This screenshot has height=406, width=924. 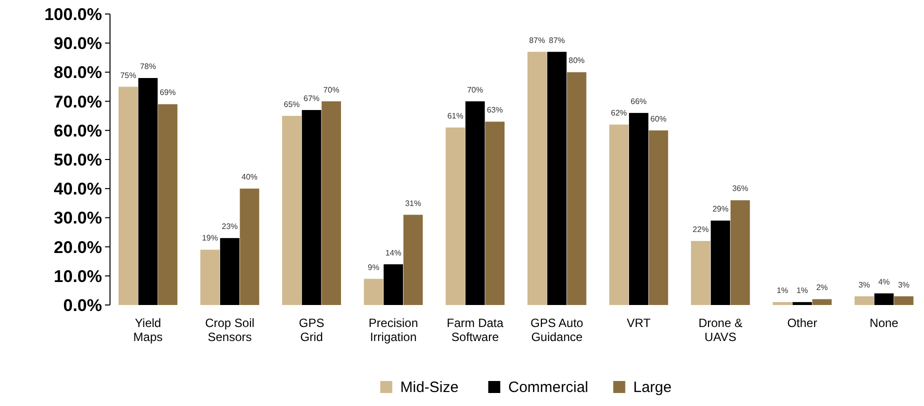 What do you see at coordinates (311, 330) in the screenshot?
I see `x-tick-label: GPS Grid` at bounding box center [311, 330].